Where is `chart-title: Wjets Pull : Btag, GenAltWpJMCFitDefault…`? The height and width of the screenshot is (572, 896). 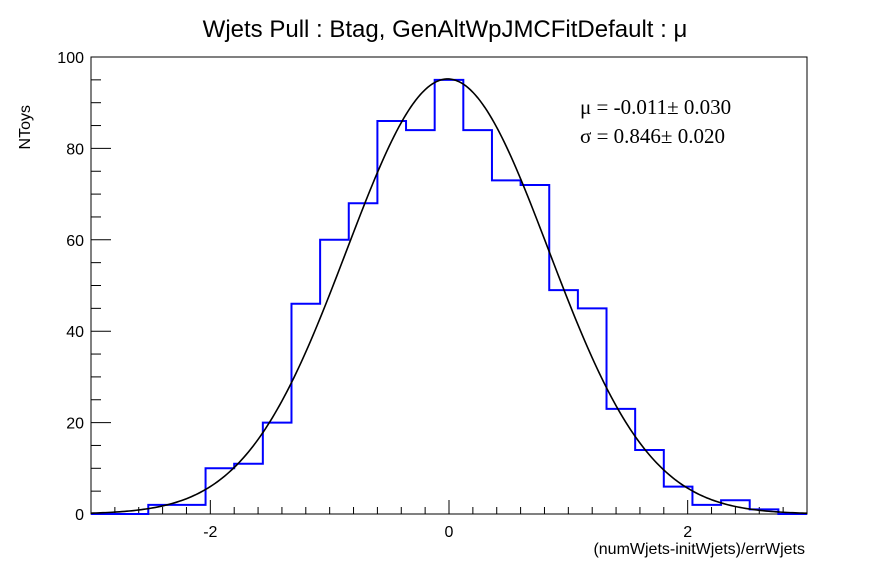 chart-title: Wjets Pull : Btag, GenAltWpJMCFitDefault… is located at coordinates (445, 29).